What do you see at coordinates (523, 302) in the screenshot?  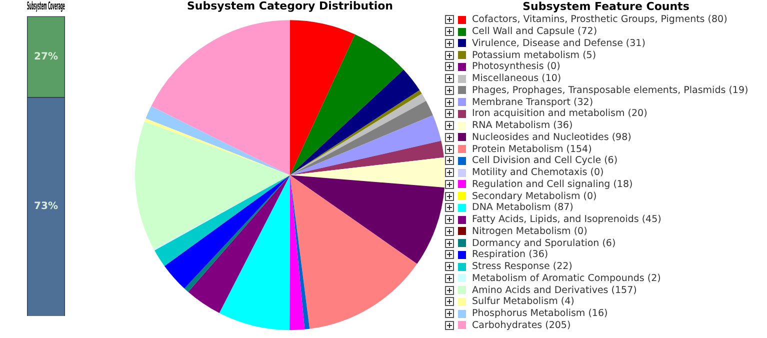 I see `legend-label: Sulfur Metabolism (4)` at bounding box center [523, 302].